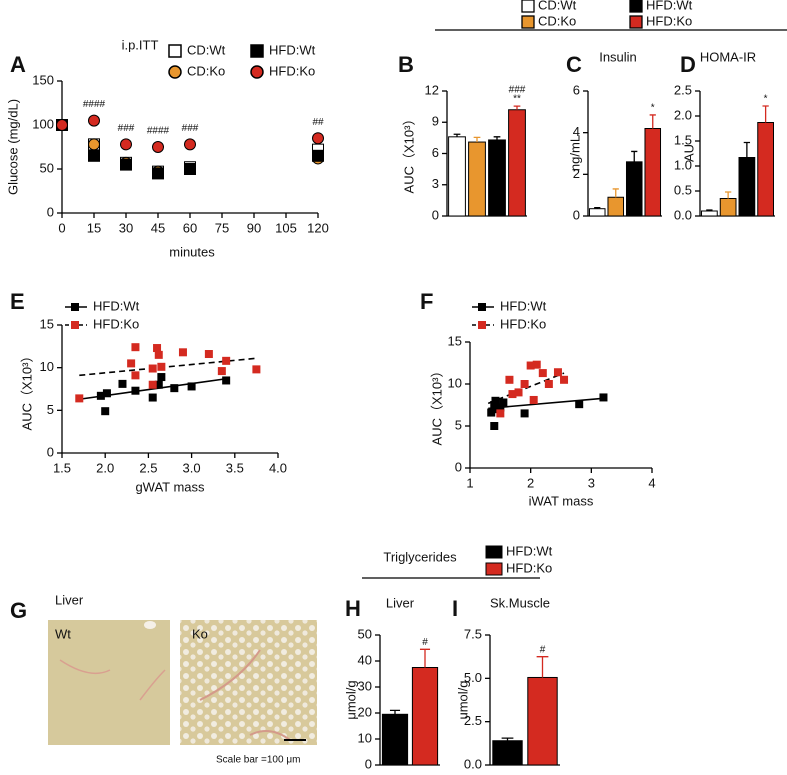 The image size is (787, 775). What do you see at coordinates (530, 482) in the screenshot?
I see `x-tick-label: 2` at bounding box center [530, 482].